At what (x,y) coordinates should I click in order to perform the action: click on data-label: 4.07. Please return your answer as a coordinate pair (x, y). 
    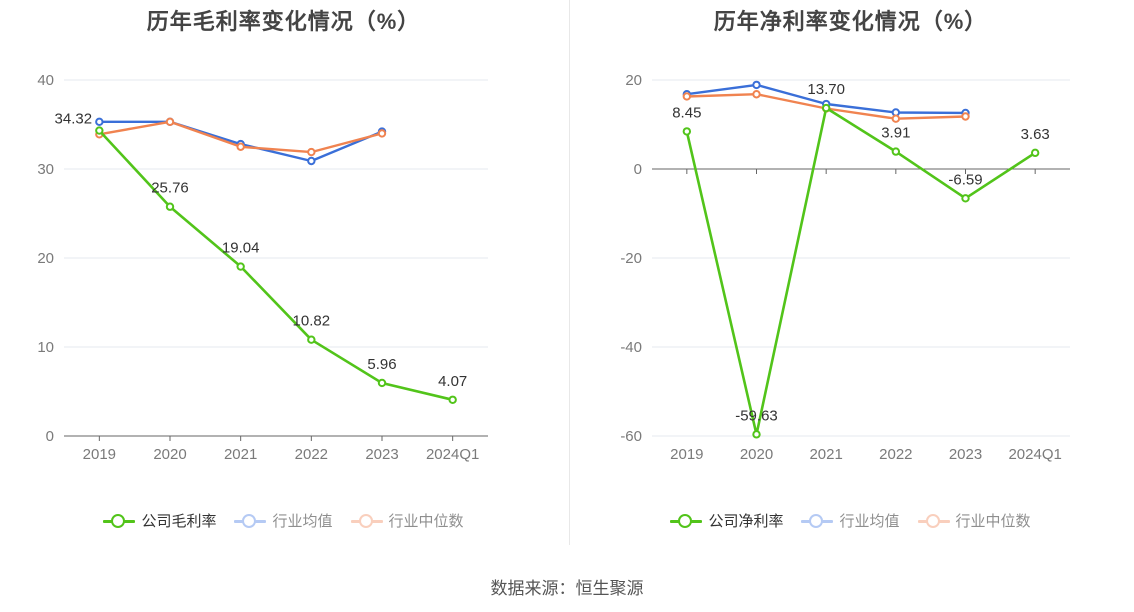
    Looking at the image, I should click on (452, 381).